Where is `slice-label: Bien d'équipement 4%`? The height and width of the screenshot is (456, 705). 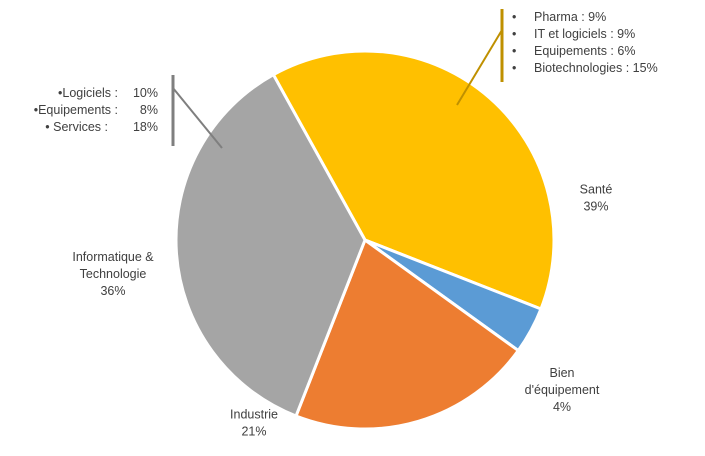
slice-label: Bien d'équipement 4% is located at coordinates (562, 390).